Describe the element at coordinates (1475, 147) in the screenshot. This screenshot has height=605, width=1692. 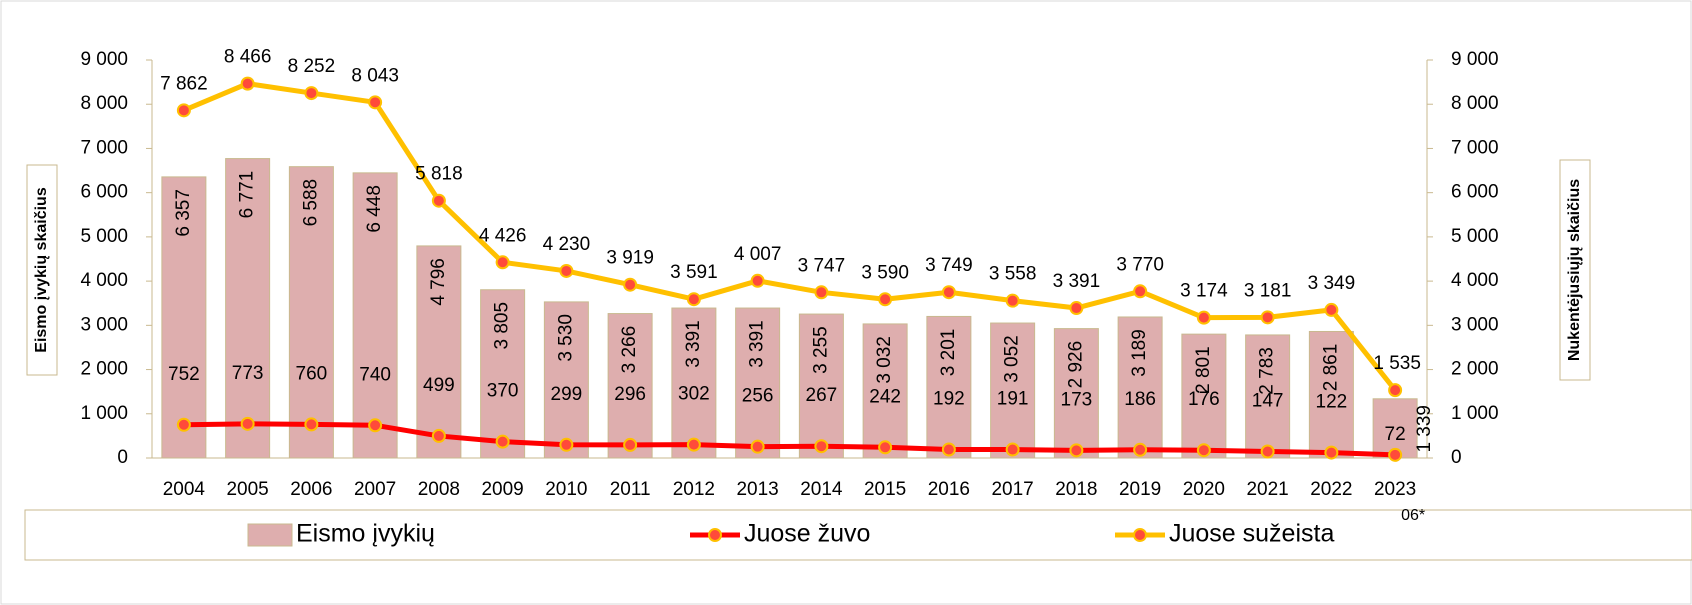
I see `y2-tick-label: 7 000` at that location.